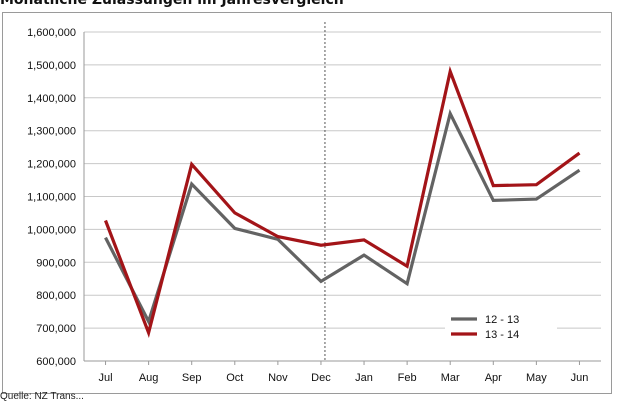  I want to click on x-tick-label: Jun, so click(580, 378).